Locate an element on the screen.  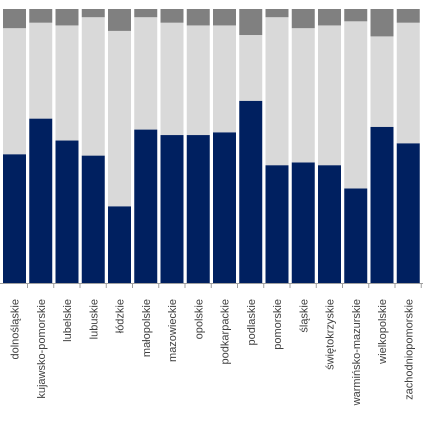
x-tick-label: kujawsko-pomorskie is located at coordinates (42, 349).